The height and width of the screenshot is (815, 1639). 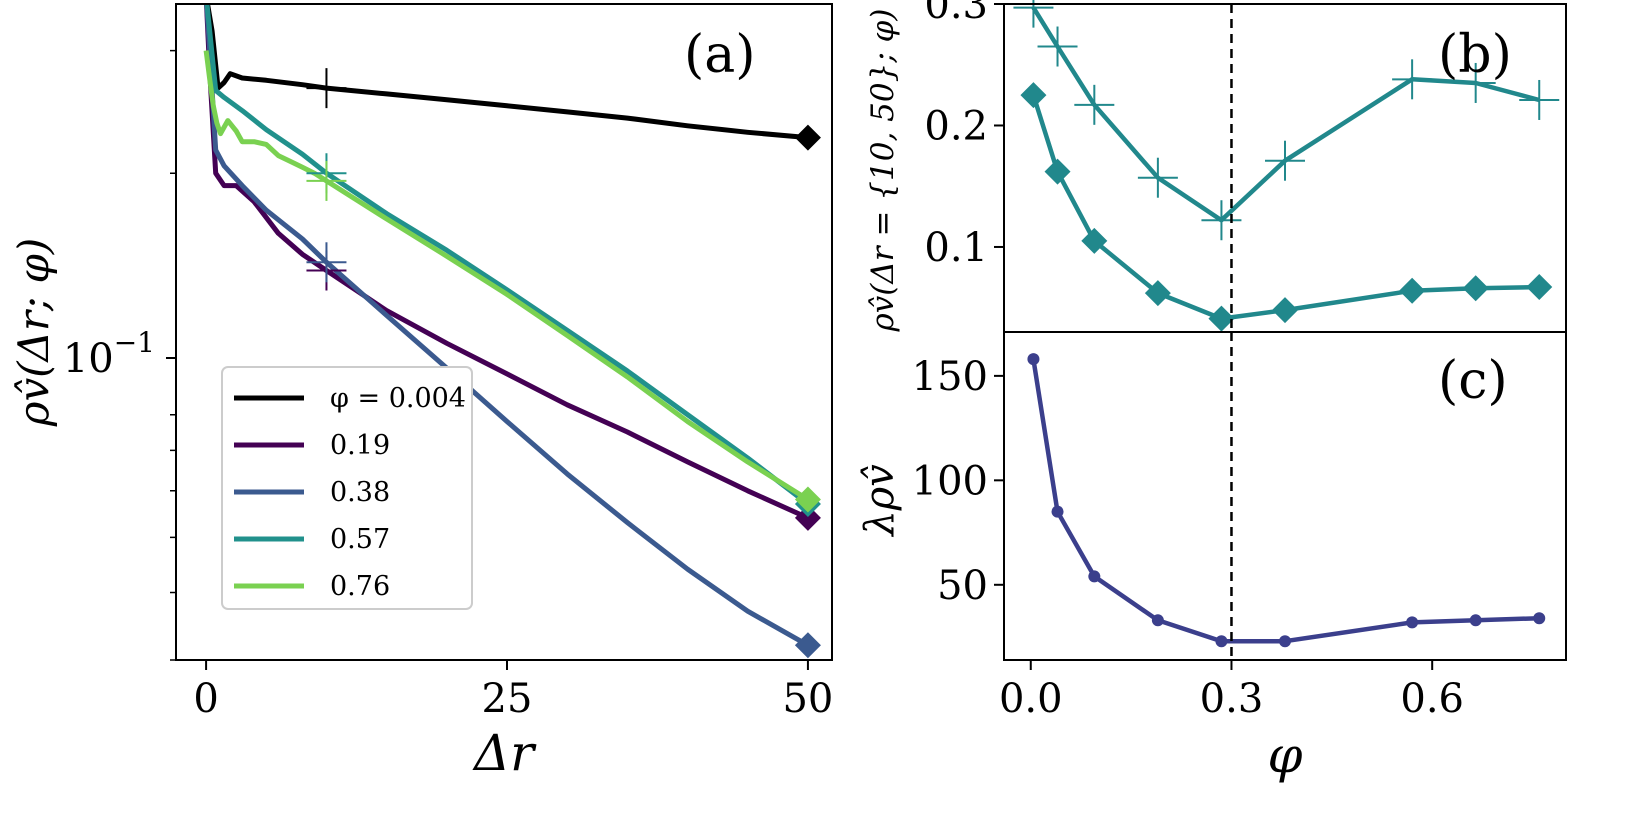 What do you see at coordinates (956, 126) in the screenshot?
I see `panel-b-y-tick-label: 0.2` at bounding box center [956, 126].